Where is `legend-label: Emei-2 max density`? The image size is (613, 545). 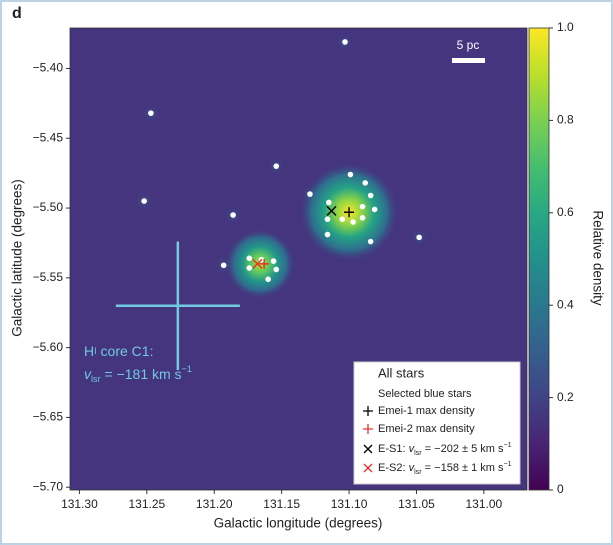
legend-label: Emei-2 max density is located at coordinates (426, 429).